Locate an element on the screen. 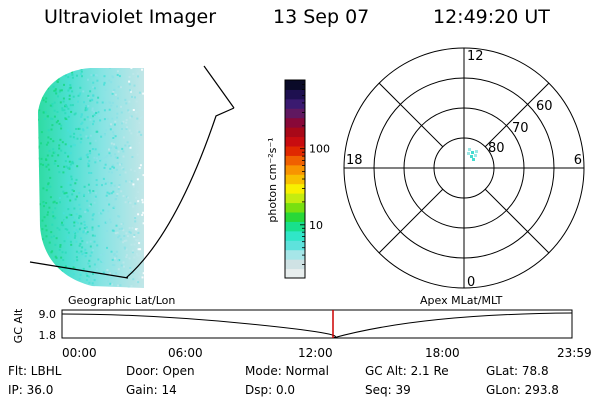 This screenshot has height=400, width=600. filter-value: Flt: LBHL is located at coordinates (35, 371).